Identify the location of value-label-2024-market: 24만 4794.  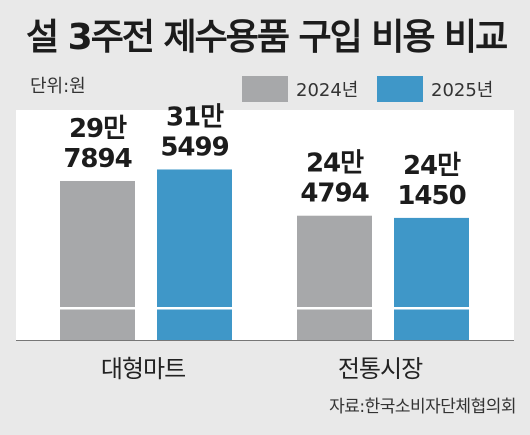
(334, 179).